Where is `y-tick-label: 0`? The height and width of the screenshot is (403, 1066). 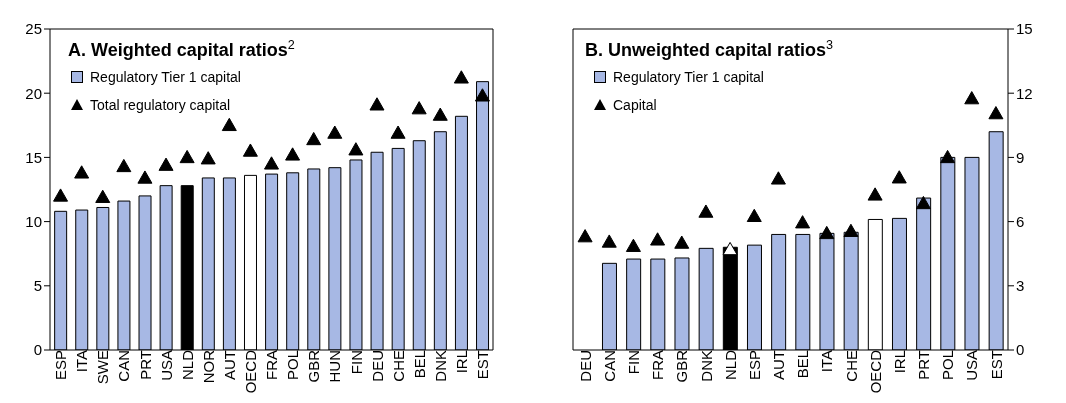
y-tick-label: 0 is located at coordinates (37, 350).